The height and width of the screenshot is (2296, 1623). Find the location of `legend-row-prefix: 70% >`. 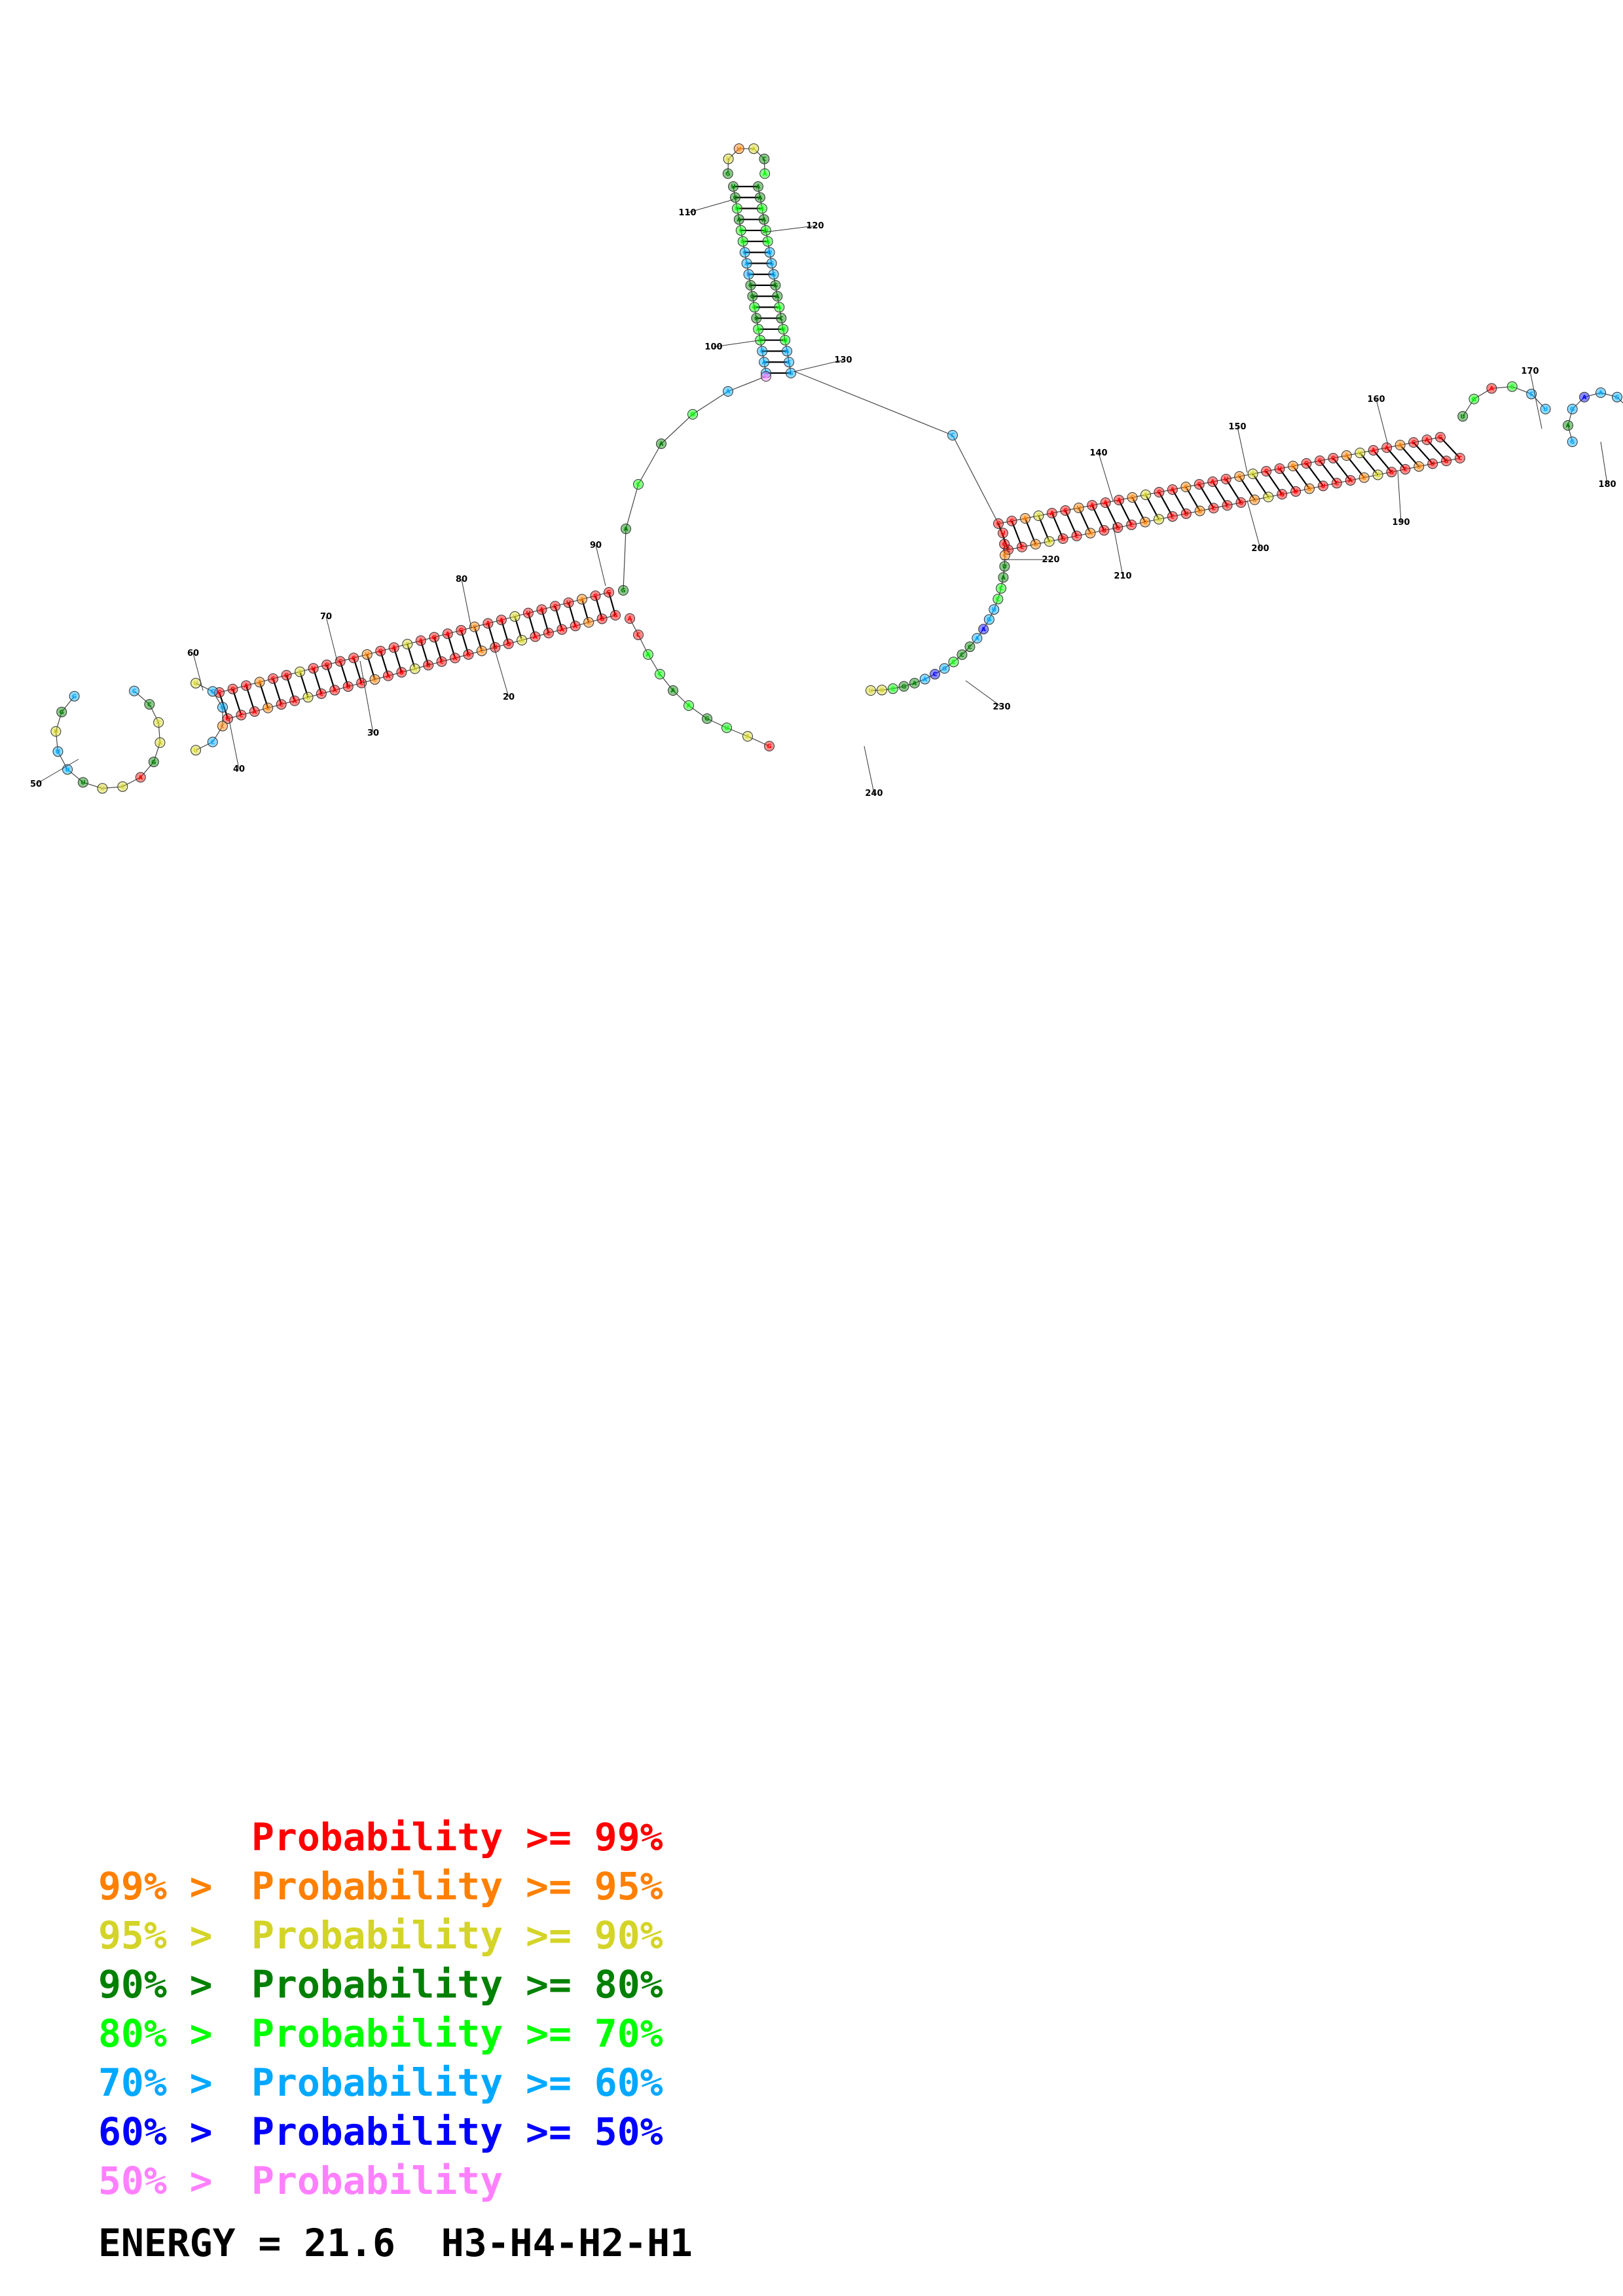

legend-row-prefix: 70% > is located at coordinates (167, 2082).